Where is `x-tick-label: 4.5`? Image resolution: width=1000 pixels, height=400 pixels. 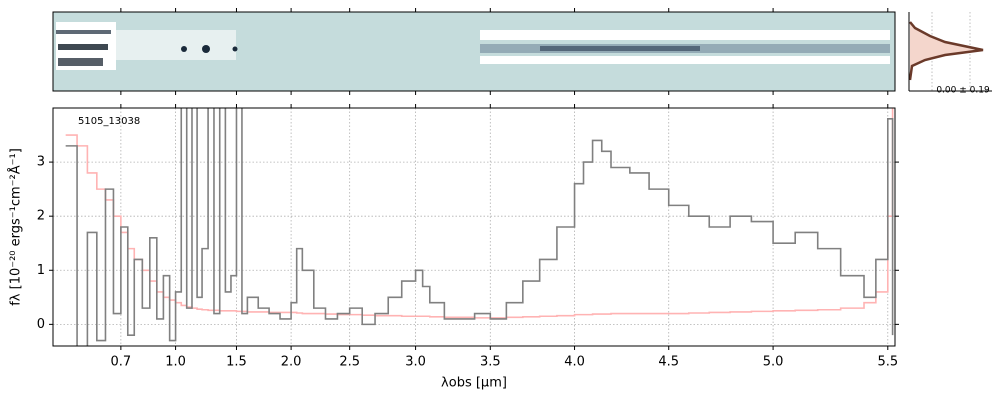
x-tick-label: 4.5 is located at coordinates (668, 362).